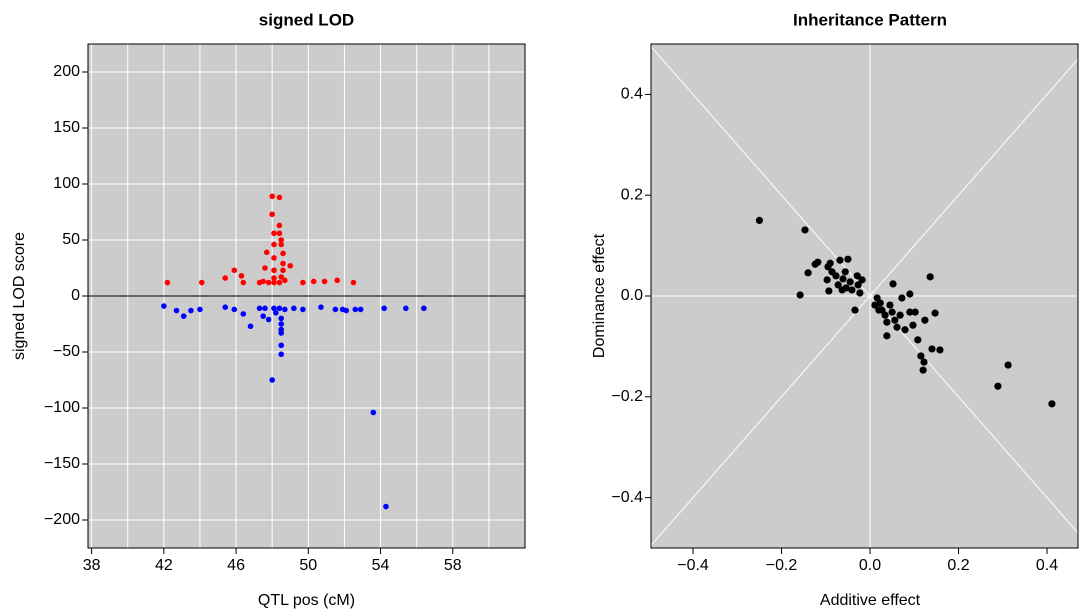  What do you see at coordinates (870, 19) in the screenshot?
I see `chart-title: Inheritance Pattern` at bounding box center [870, 19].